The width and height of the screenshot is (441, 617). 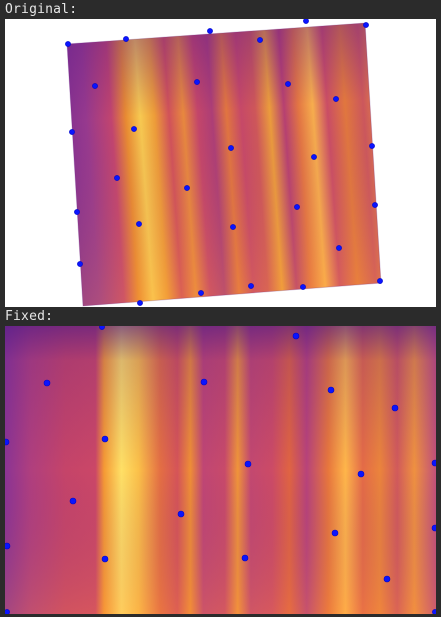 What do you see at coordinates (29, 316) in the screenshot?
I see `fixed-label: Fixed:` at bounding box center [29, 316].